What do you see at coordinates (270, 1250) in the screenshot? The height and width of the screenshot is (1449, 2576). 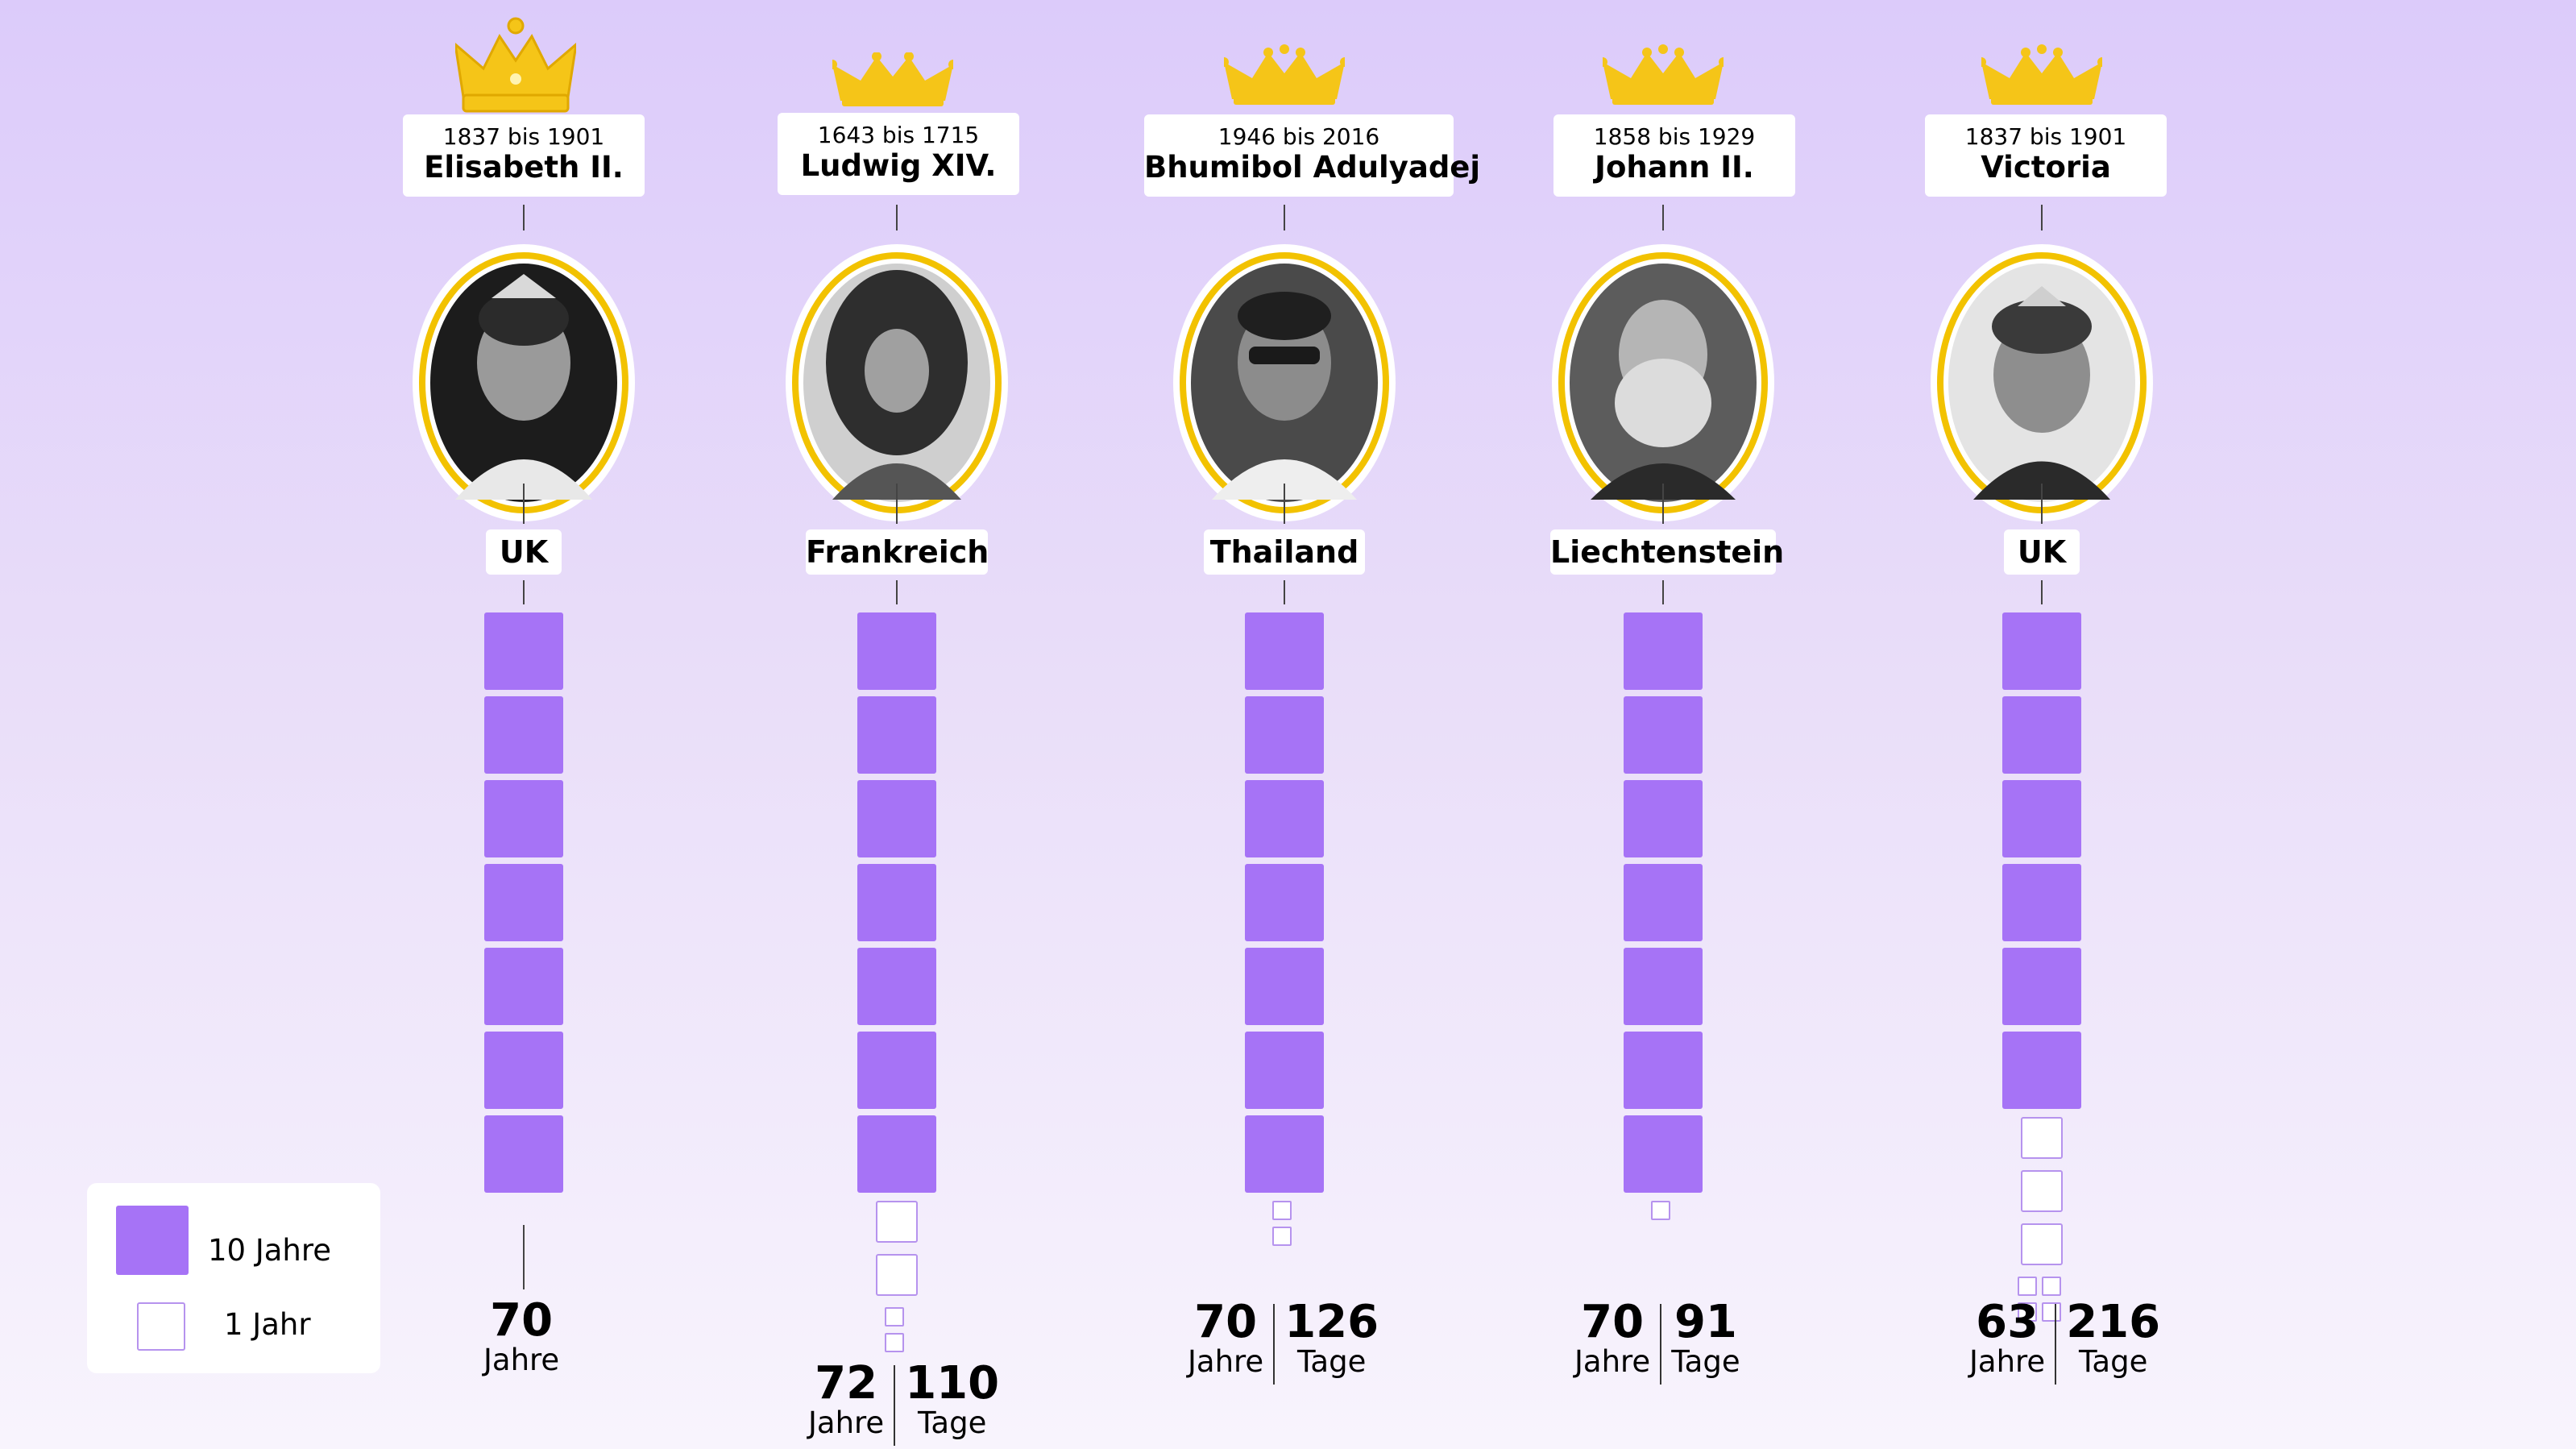 I see `legend-decade-label: 10 Jahre` at bounding box center [270, 1250].